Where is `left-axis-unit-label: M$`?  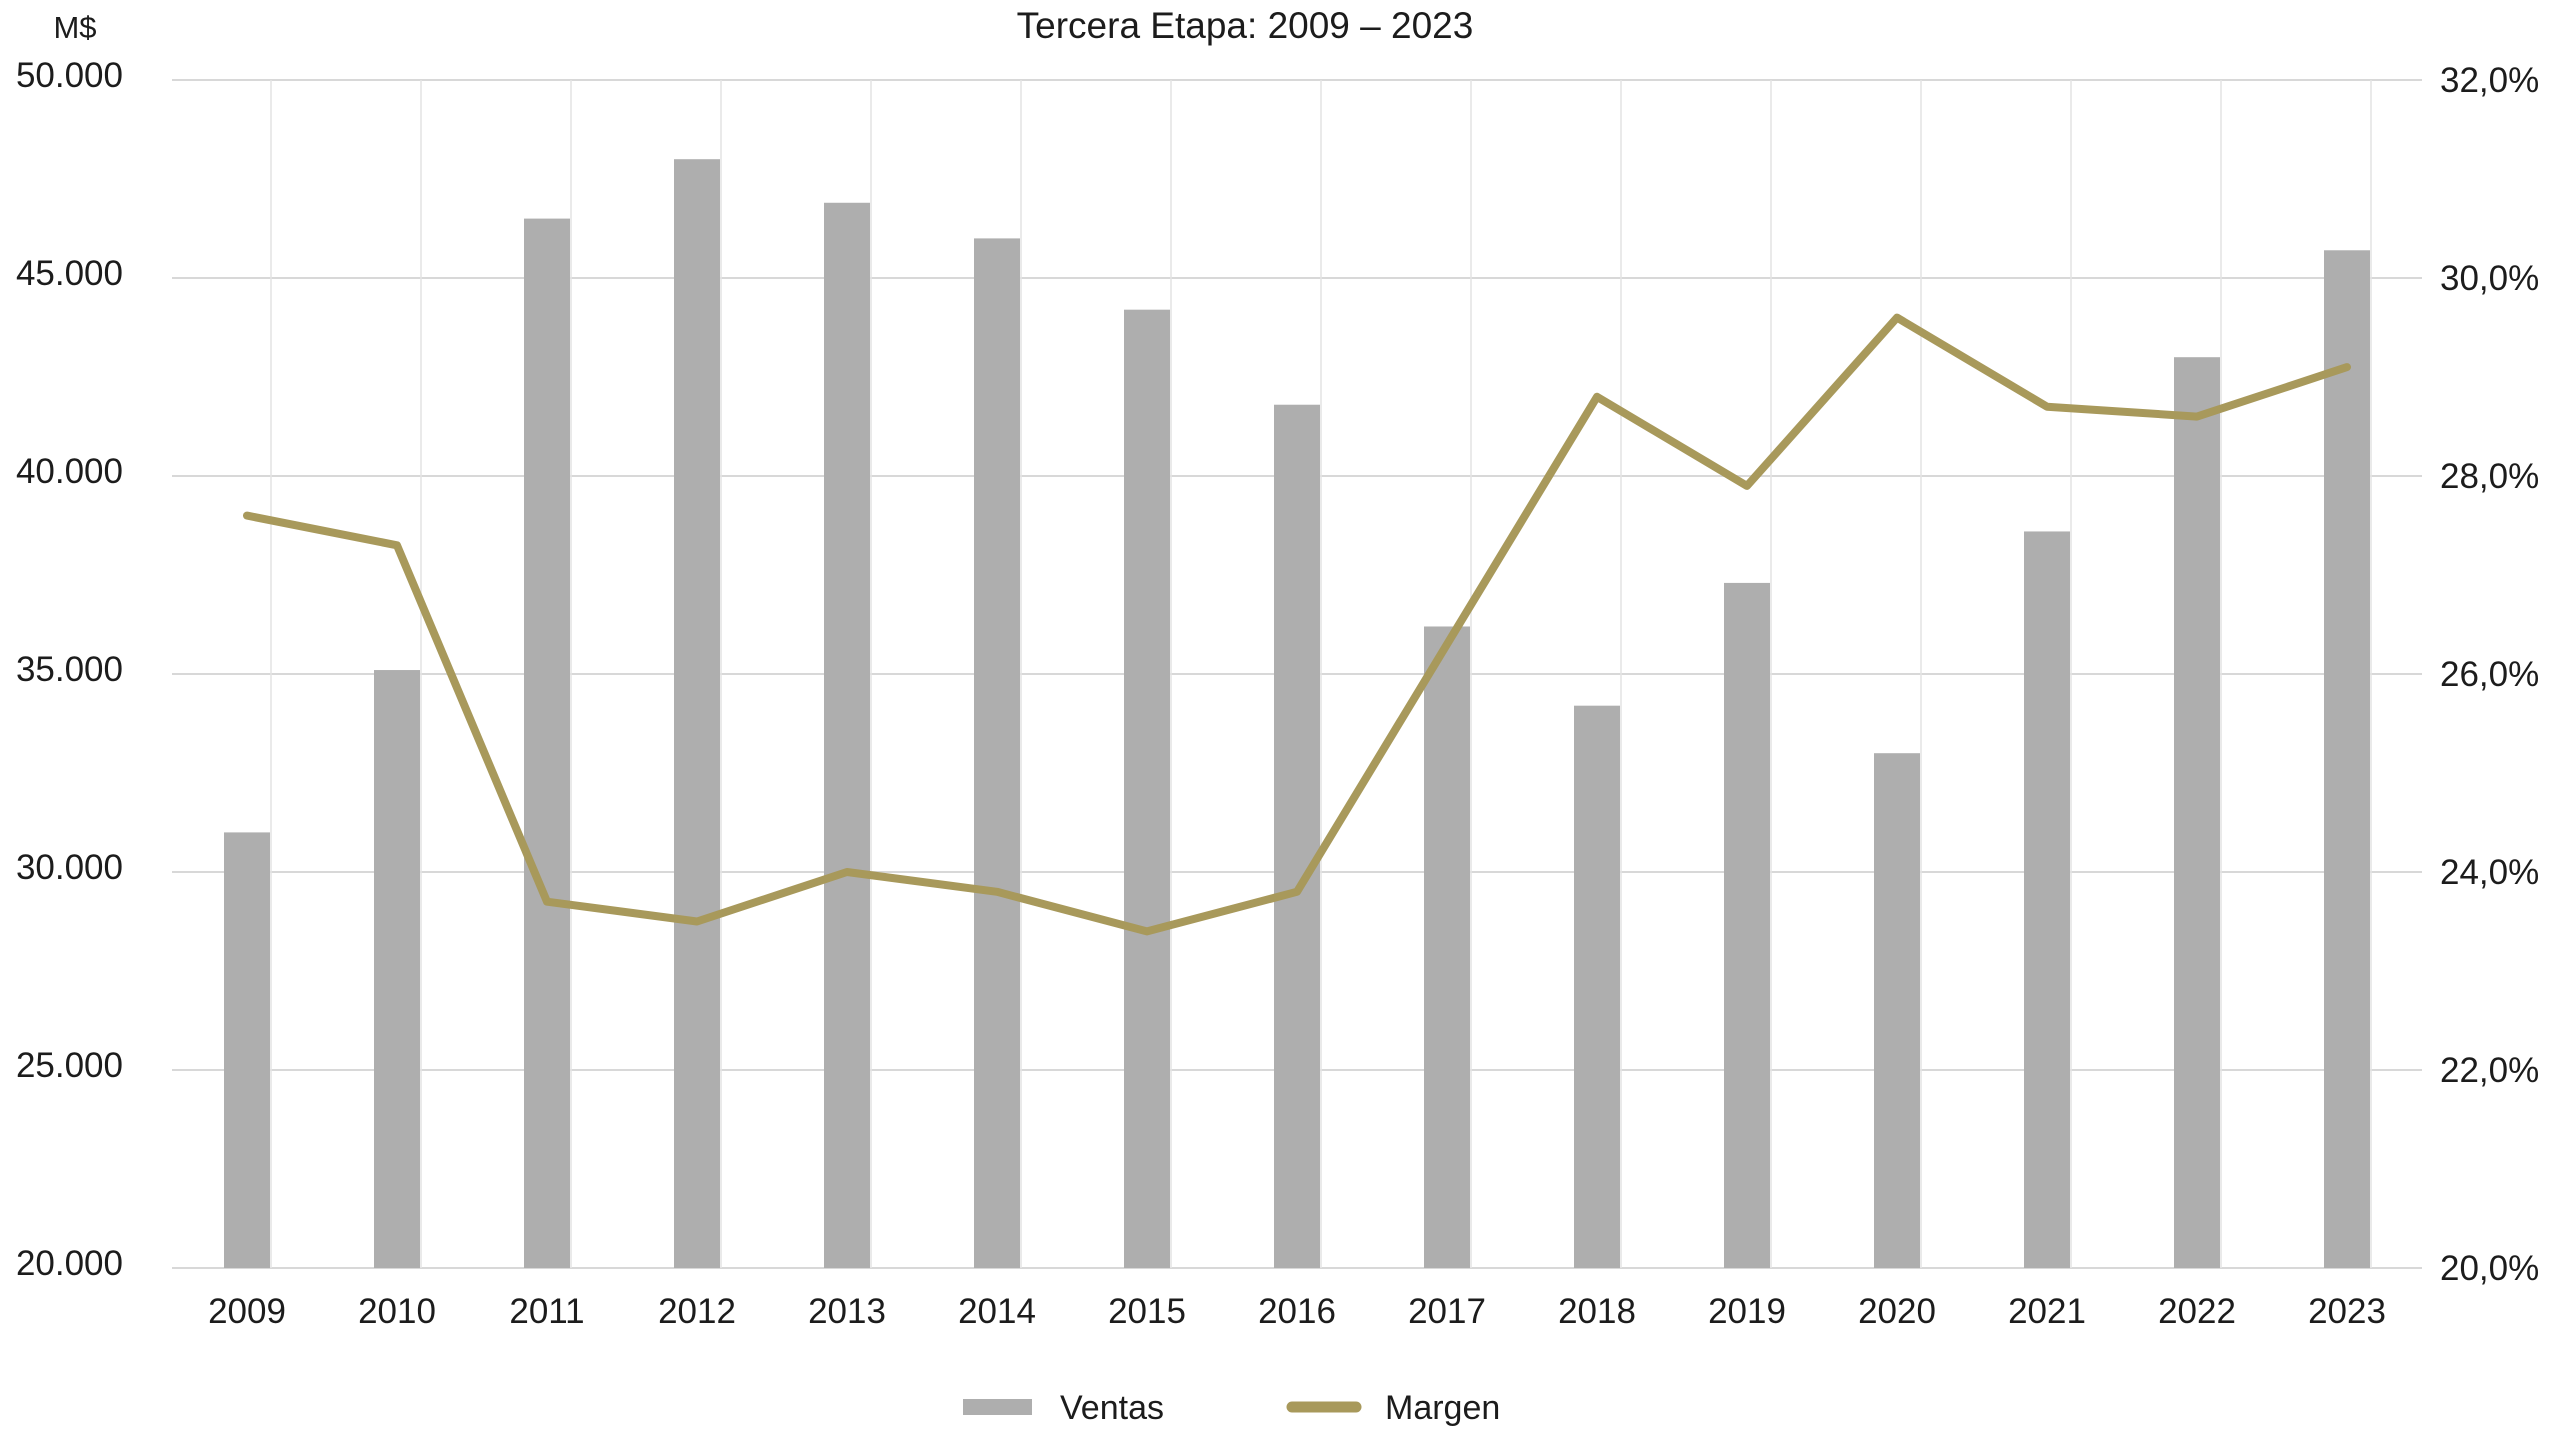
left-axis-unit-label: M$ is located at coordinates (74, 27).